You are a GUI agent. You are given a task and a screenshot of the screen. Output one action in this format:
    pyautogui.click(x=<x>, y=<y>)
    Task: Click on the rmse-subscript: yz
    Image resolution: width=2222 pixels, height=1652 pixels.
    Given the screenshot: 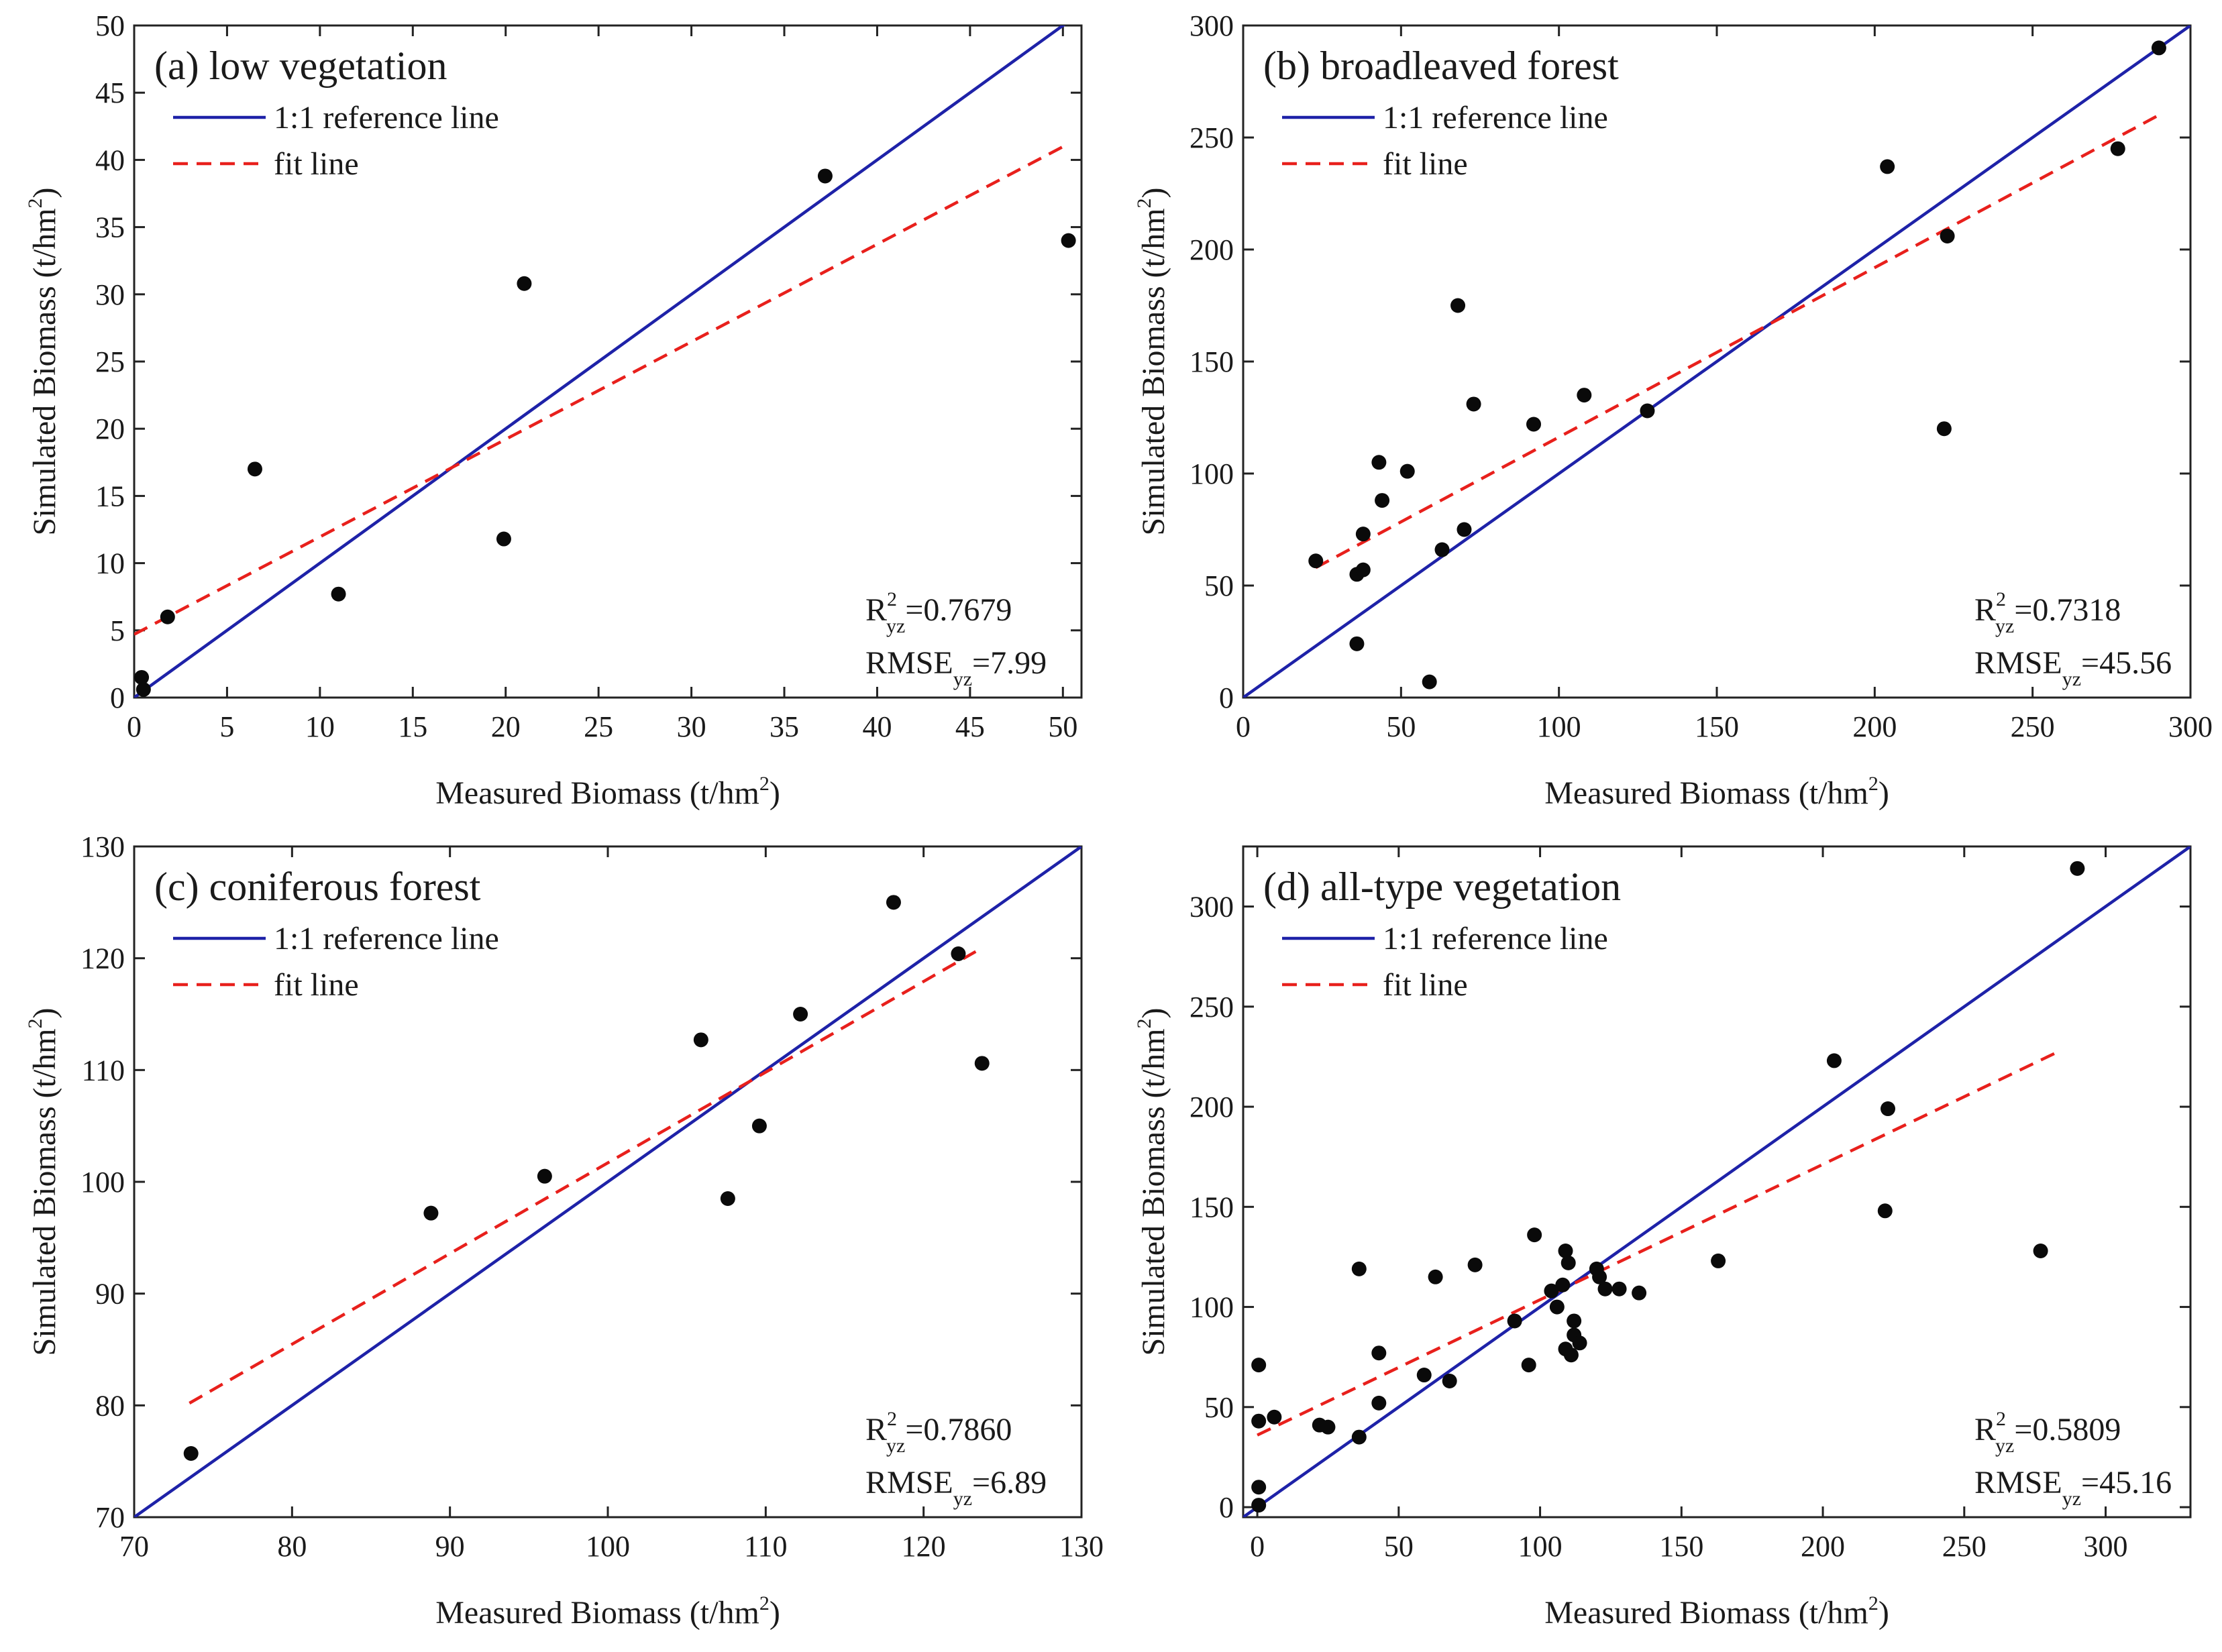 What is the action you would take?
    pyautogui.click(x=962, y=1499)
    